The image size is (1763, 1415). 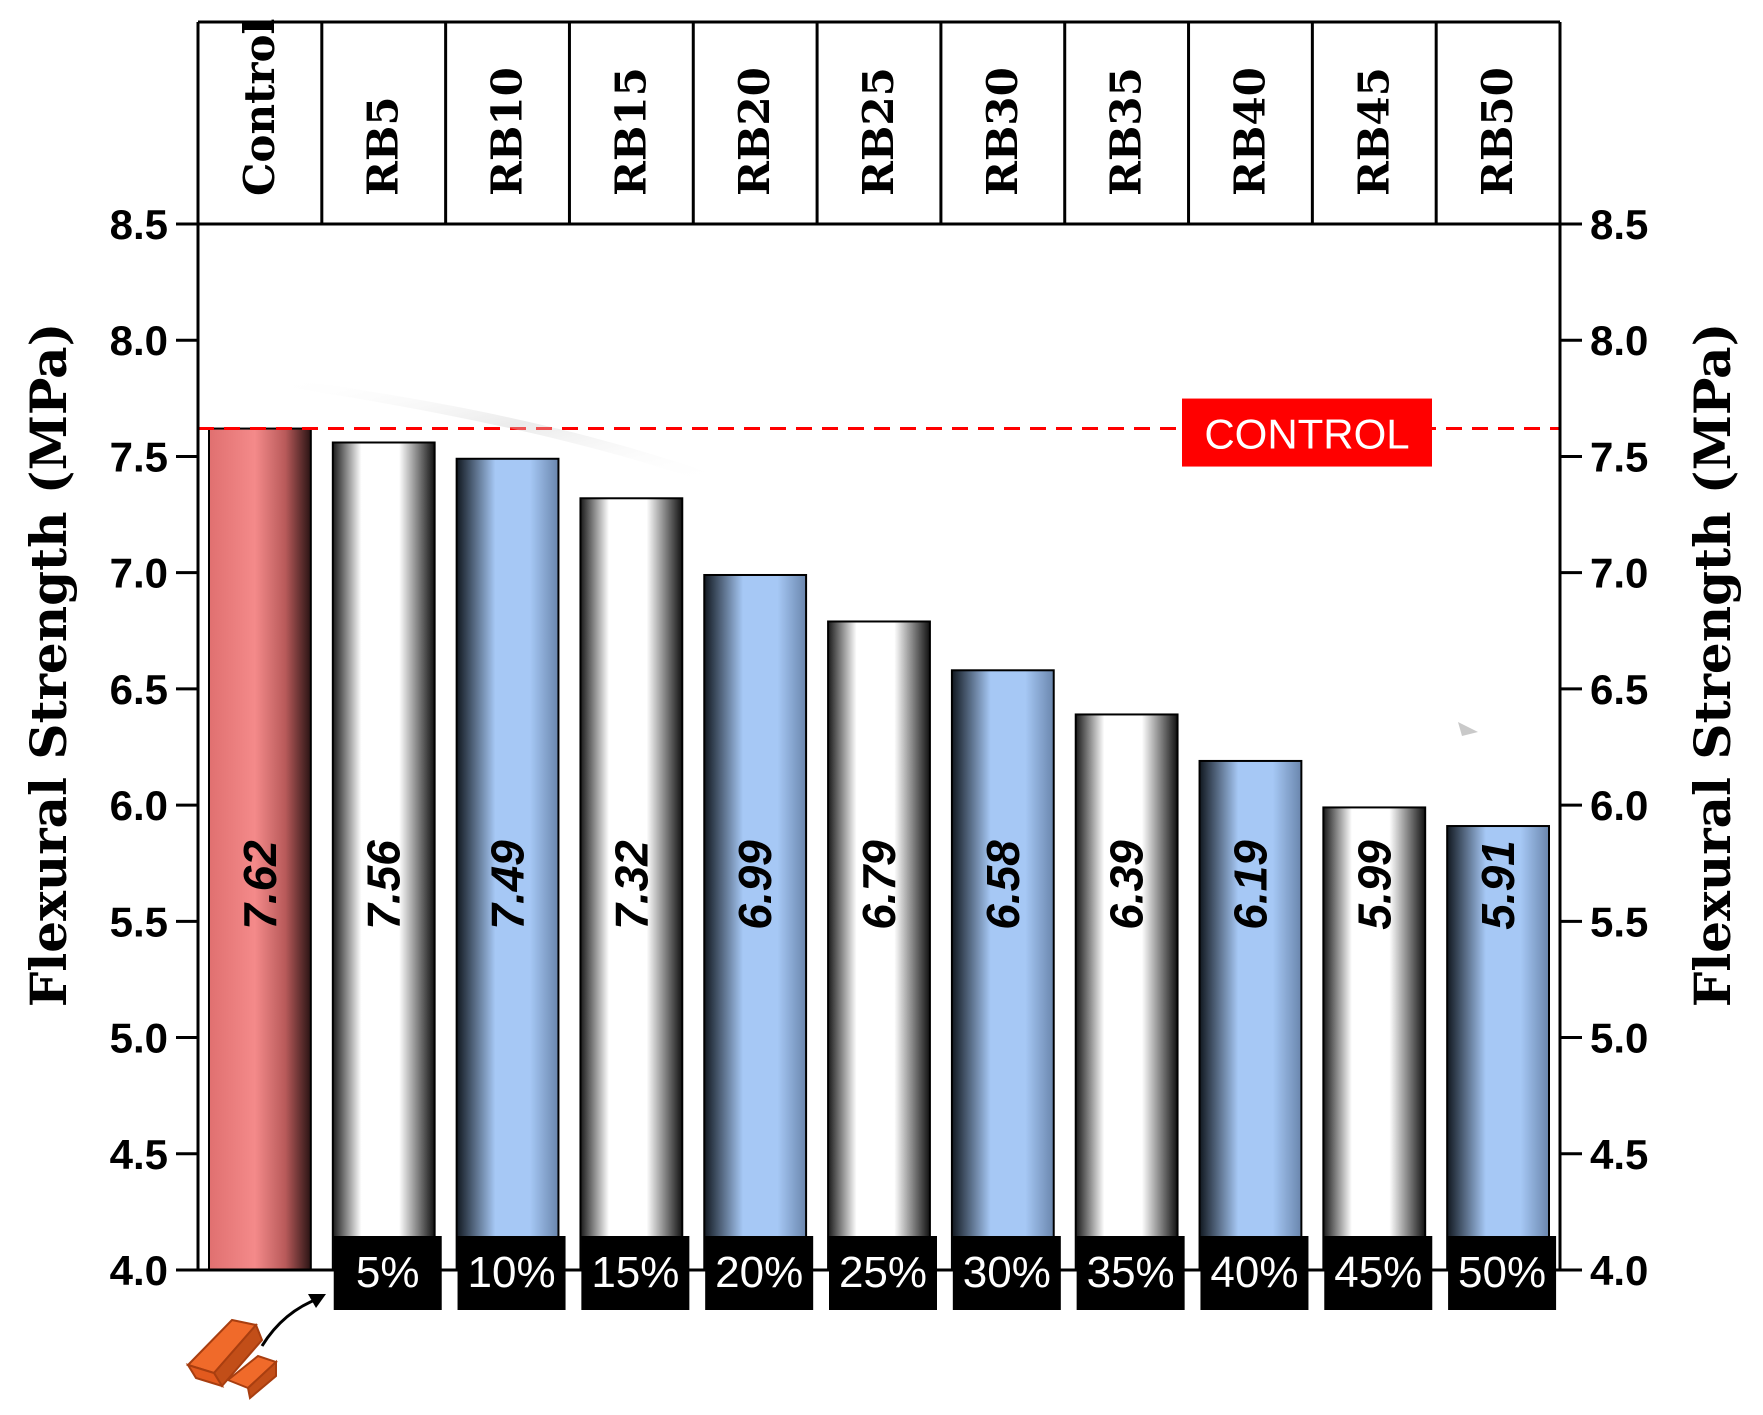 I want to click on bar-value-label: 7.32, so click(x=631, y=885).